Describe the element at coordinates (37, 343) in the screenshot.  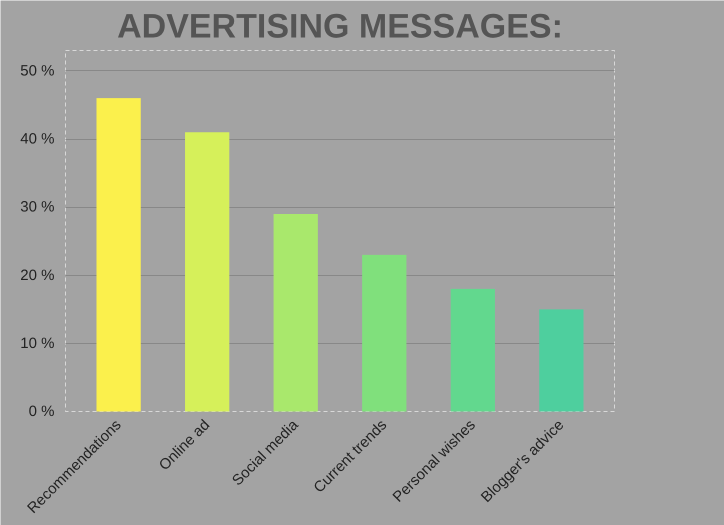
I see `y-tick-label: 10 %` at that location.